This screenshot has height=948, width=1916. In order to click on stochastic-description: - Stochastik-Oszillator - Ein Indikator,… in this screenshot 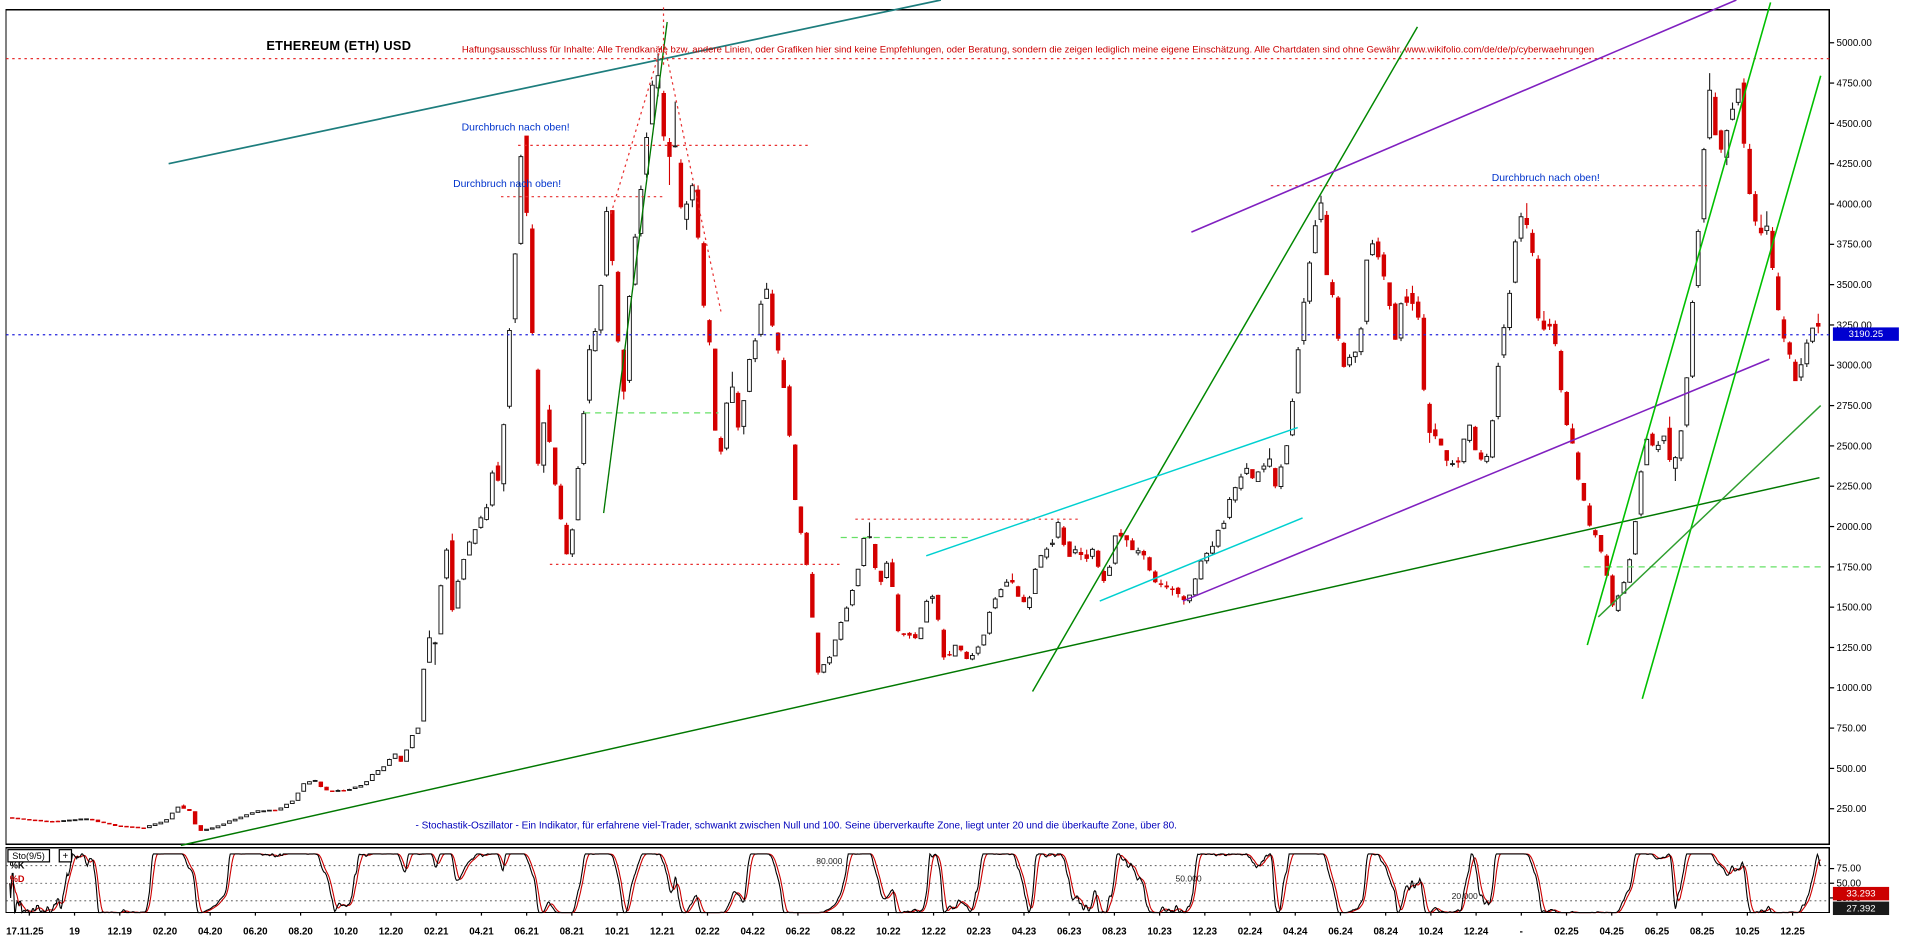, I will do `click(796, 825)`.